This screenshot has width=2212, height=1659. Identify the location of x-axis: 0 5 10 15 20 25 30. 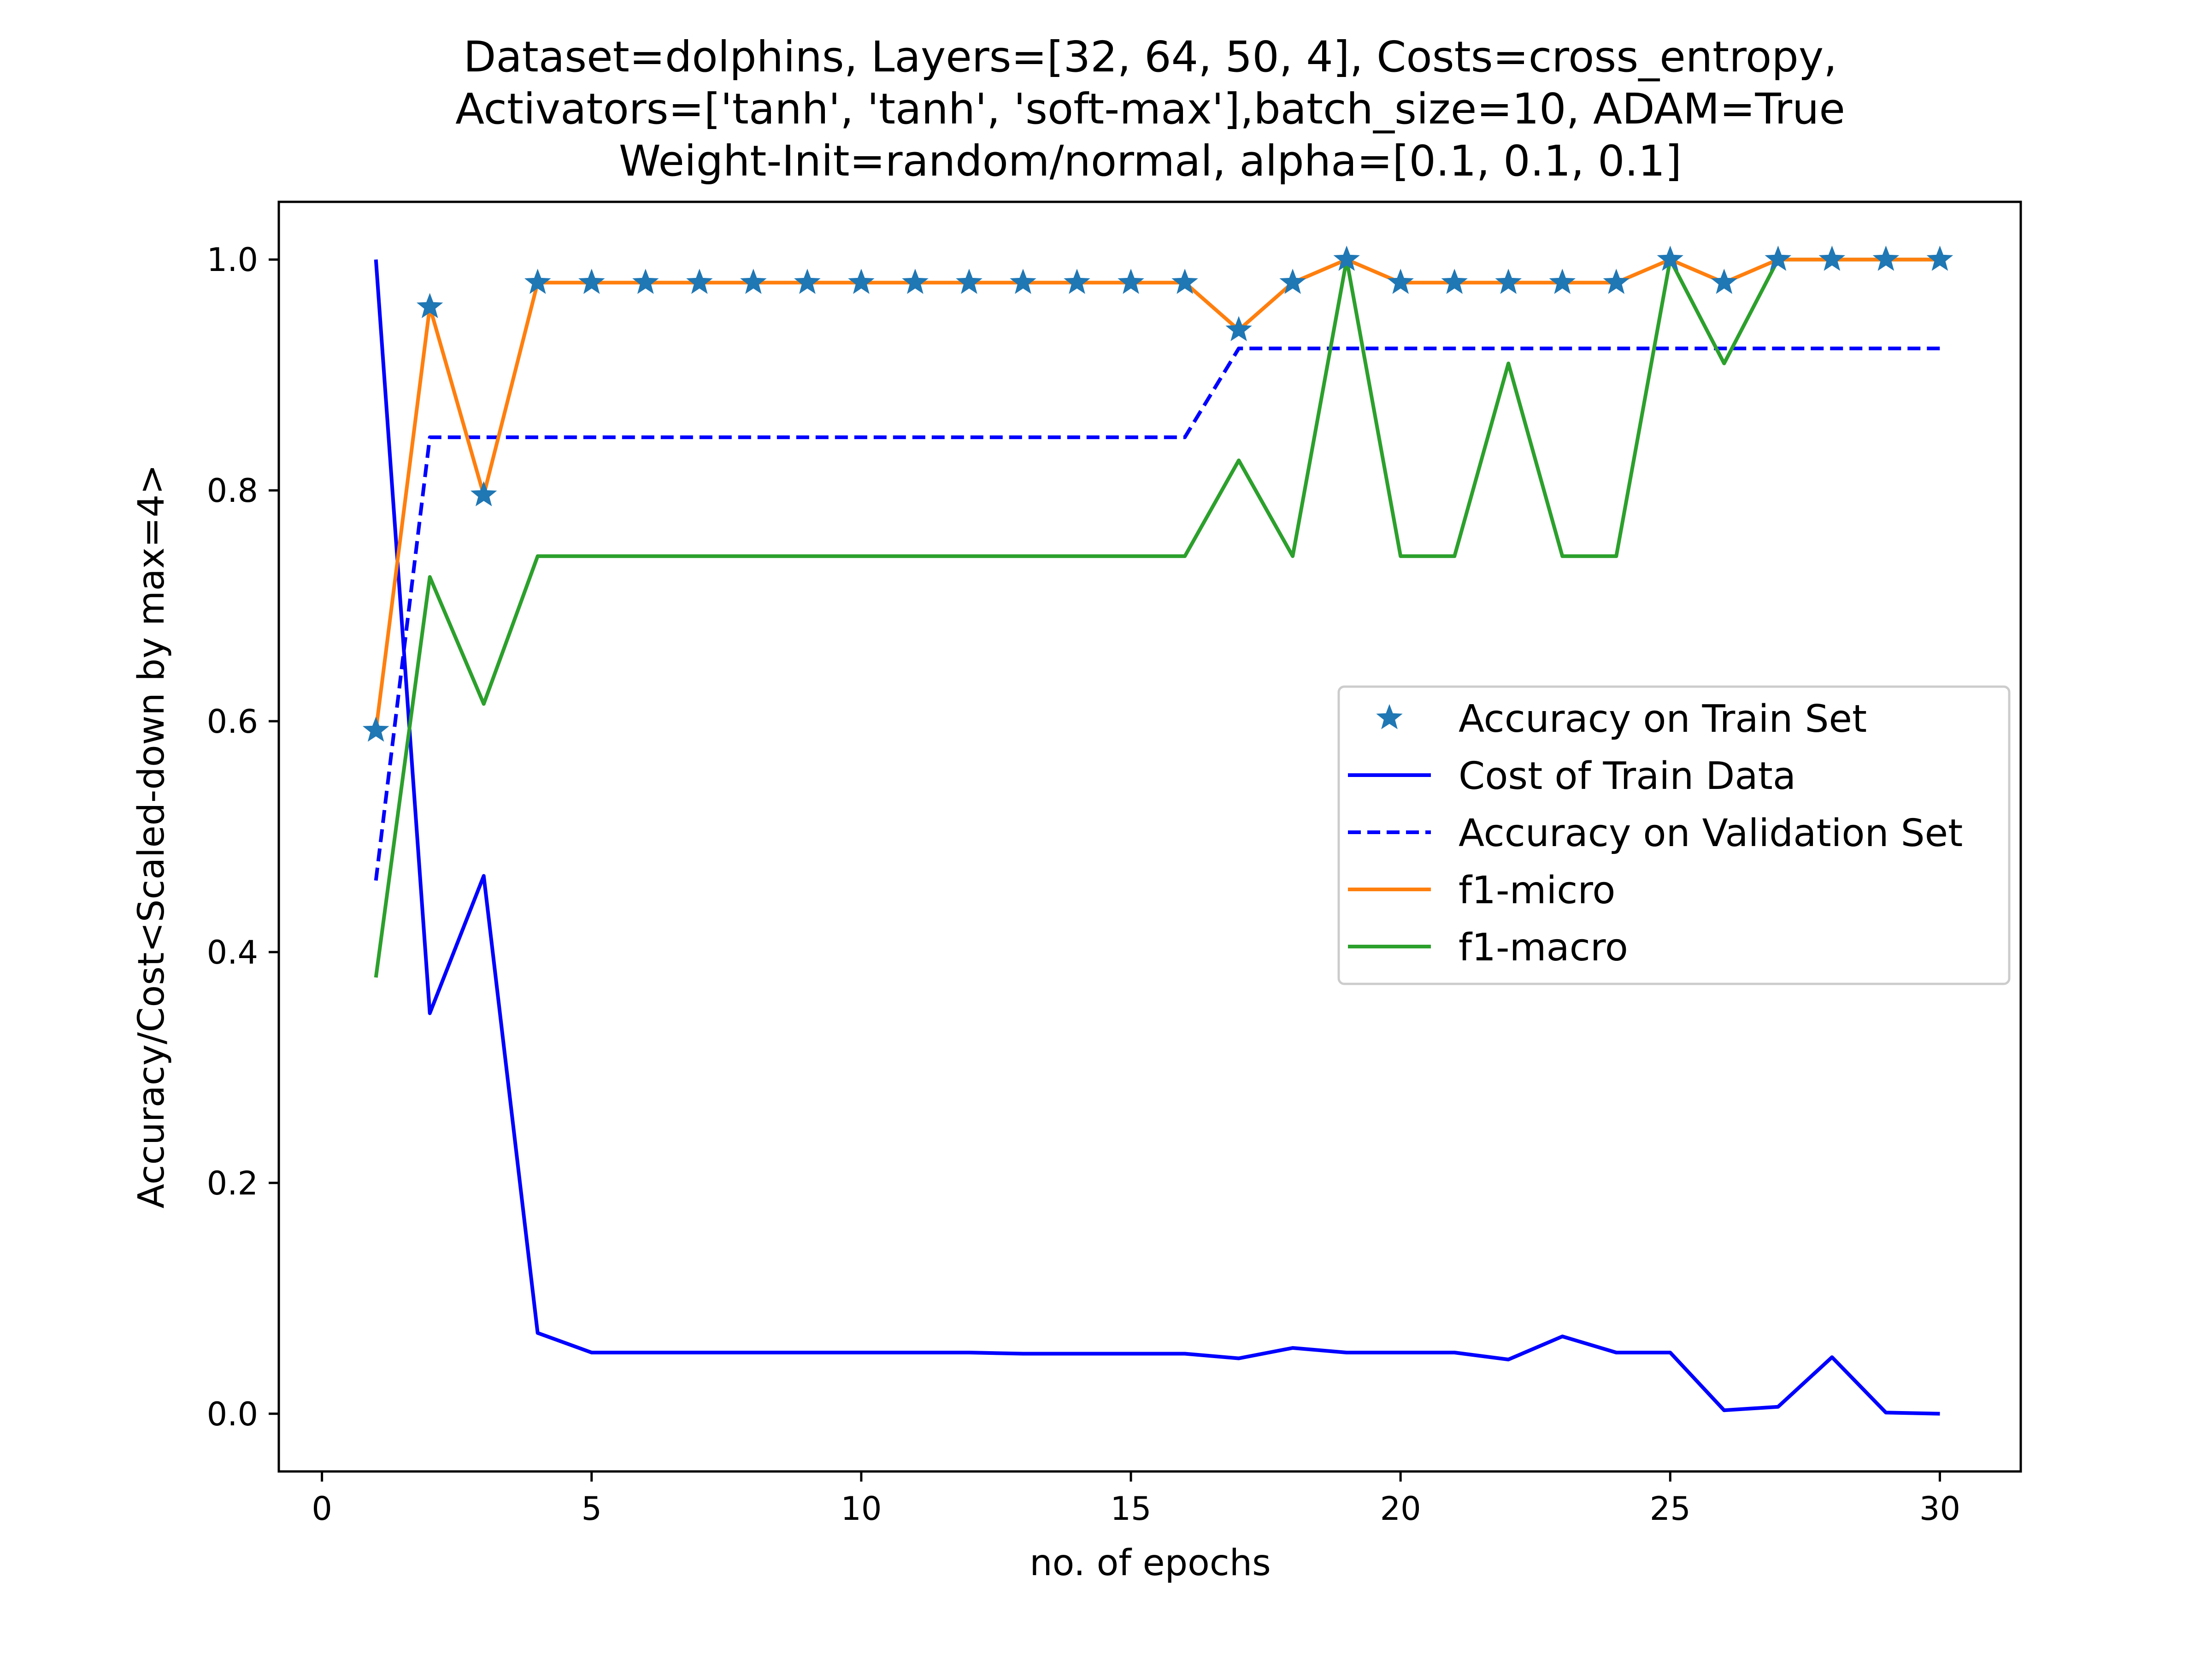
(1136, 1499).